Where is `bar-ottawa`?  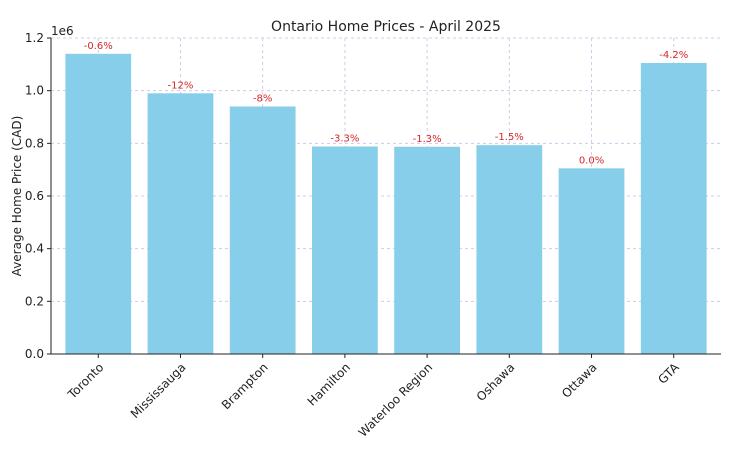
bar-ottawa is located at coordinates (591, 261).